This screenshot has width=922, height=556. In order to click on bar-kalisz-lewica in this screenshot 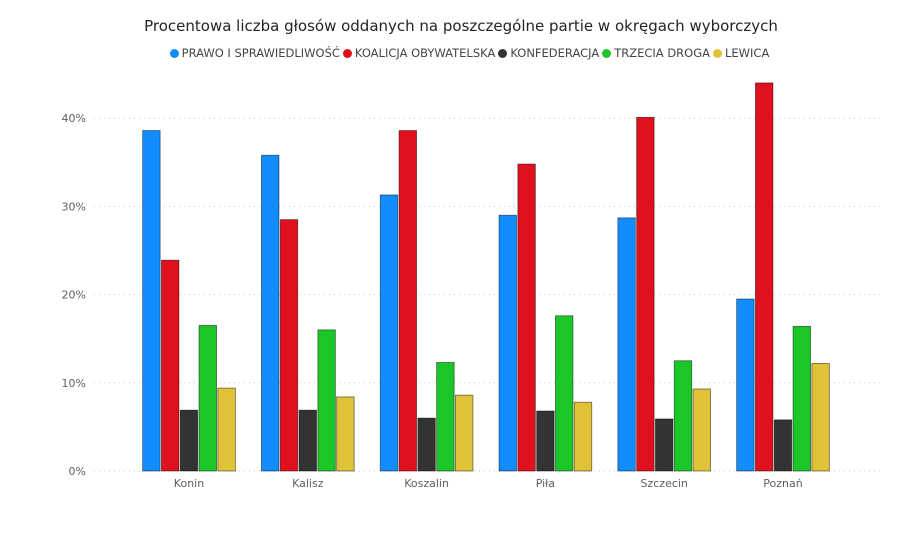, I will do `click(345, 434)`.